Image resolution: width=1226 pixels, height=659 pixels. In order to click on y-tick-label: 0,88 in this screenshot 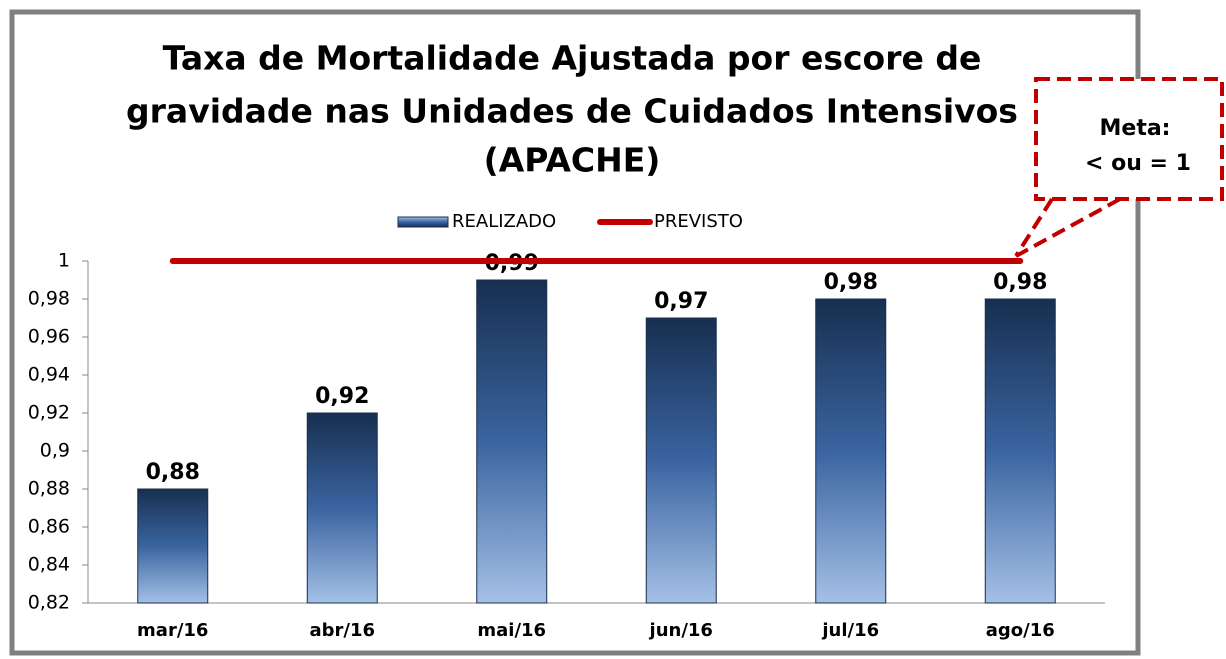, I will do `click(49, 489)`.